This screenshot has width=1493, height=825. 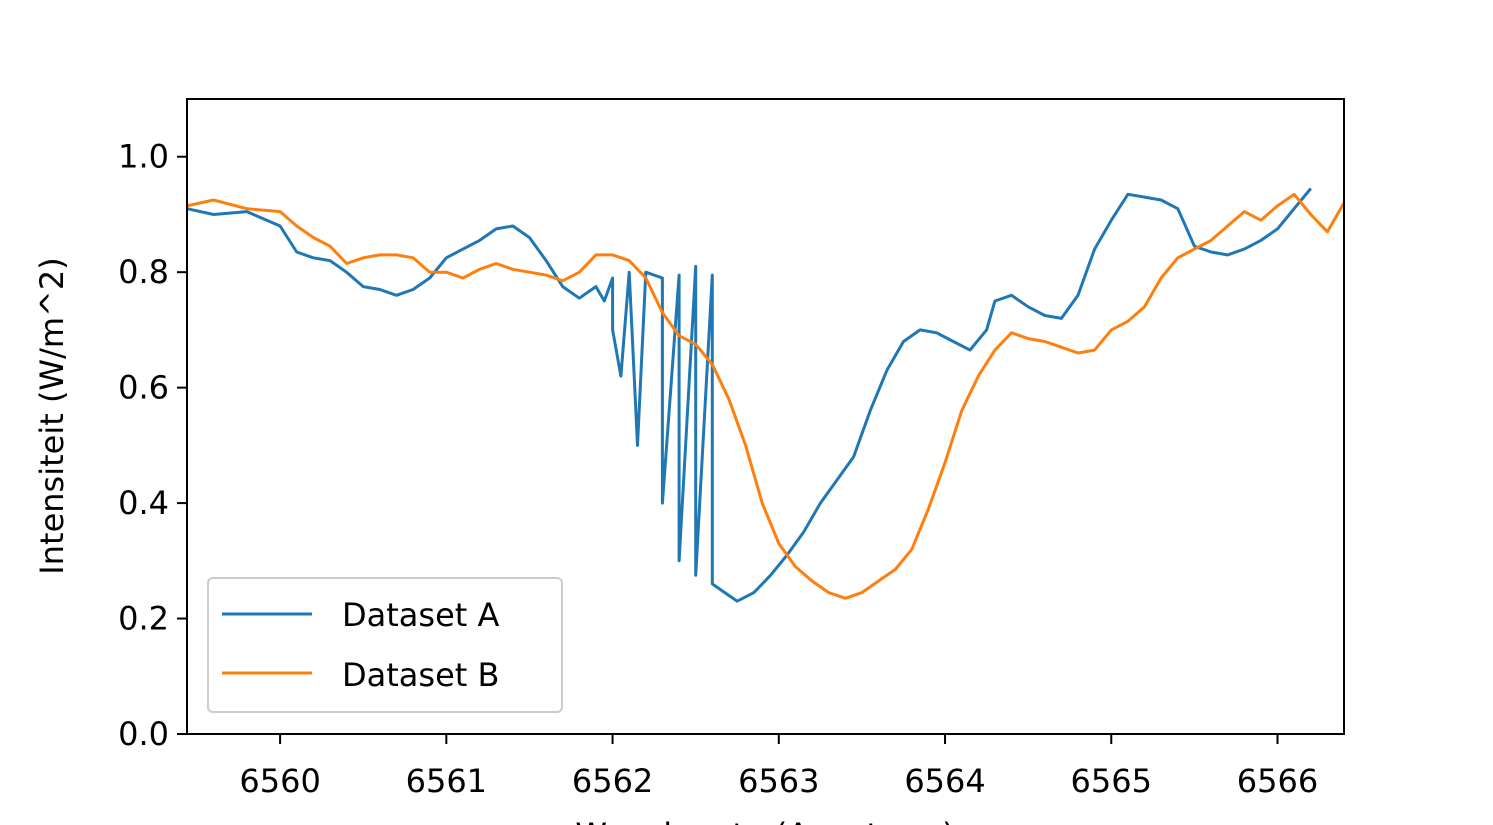 I want to click on x-axis: 6560 6561 6562 6563 6564 6565 6566, so click(x=778, y=767).